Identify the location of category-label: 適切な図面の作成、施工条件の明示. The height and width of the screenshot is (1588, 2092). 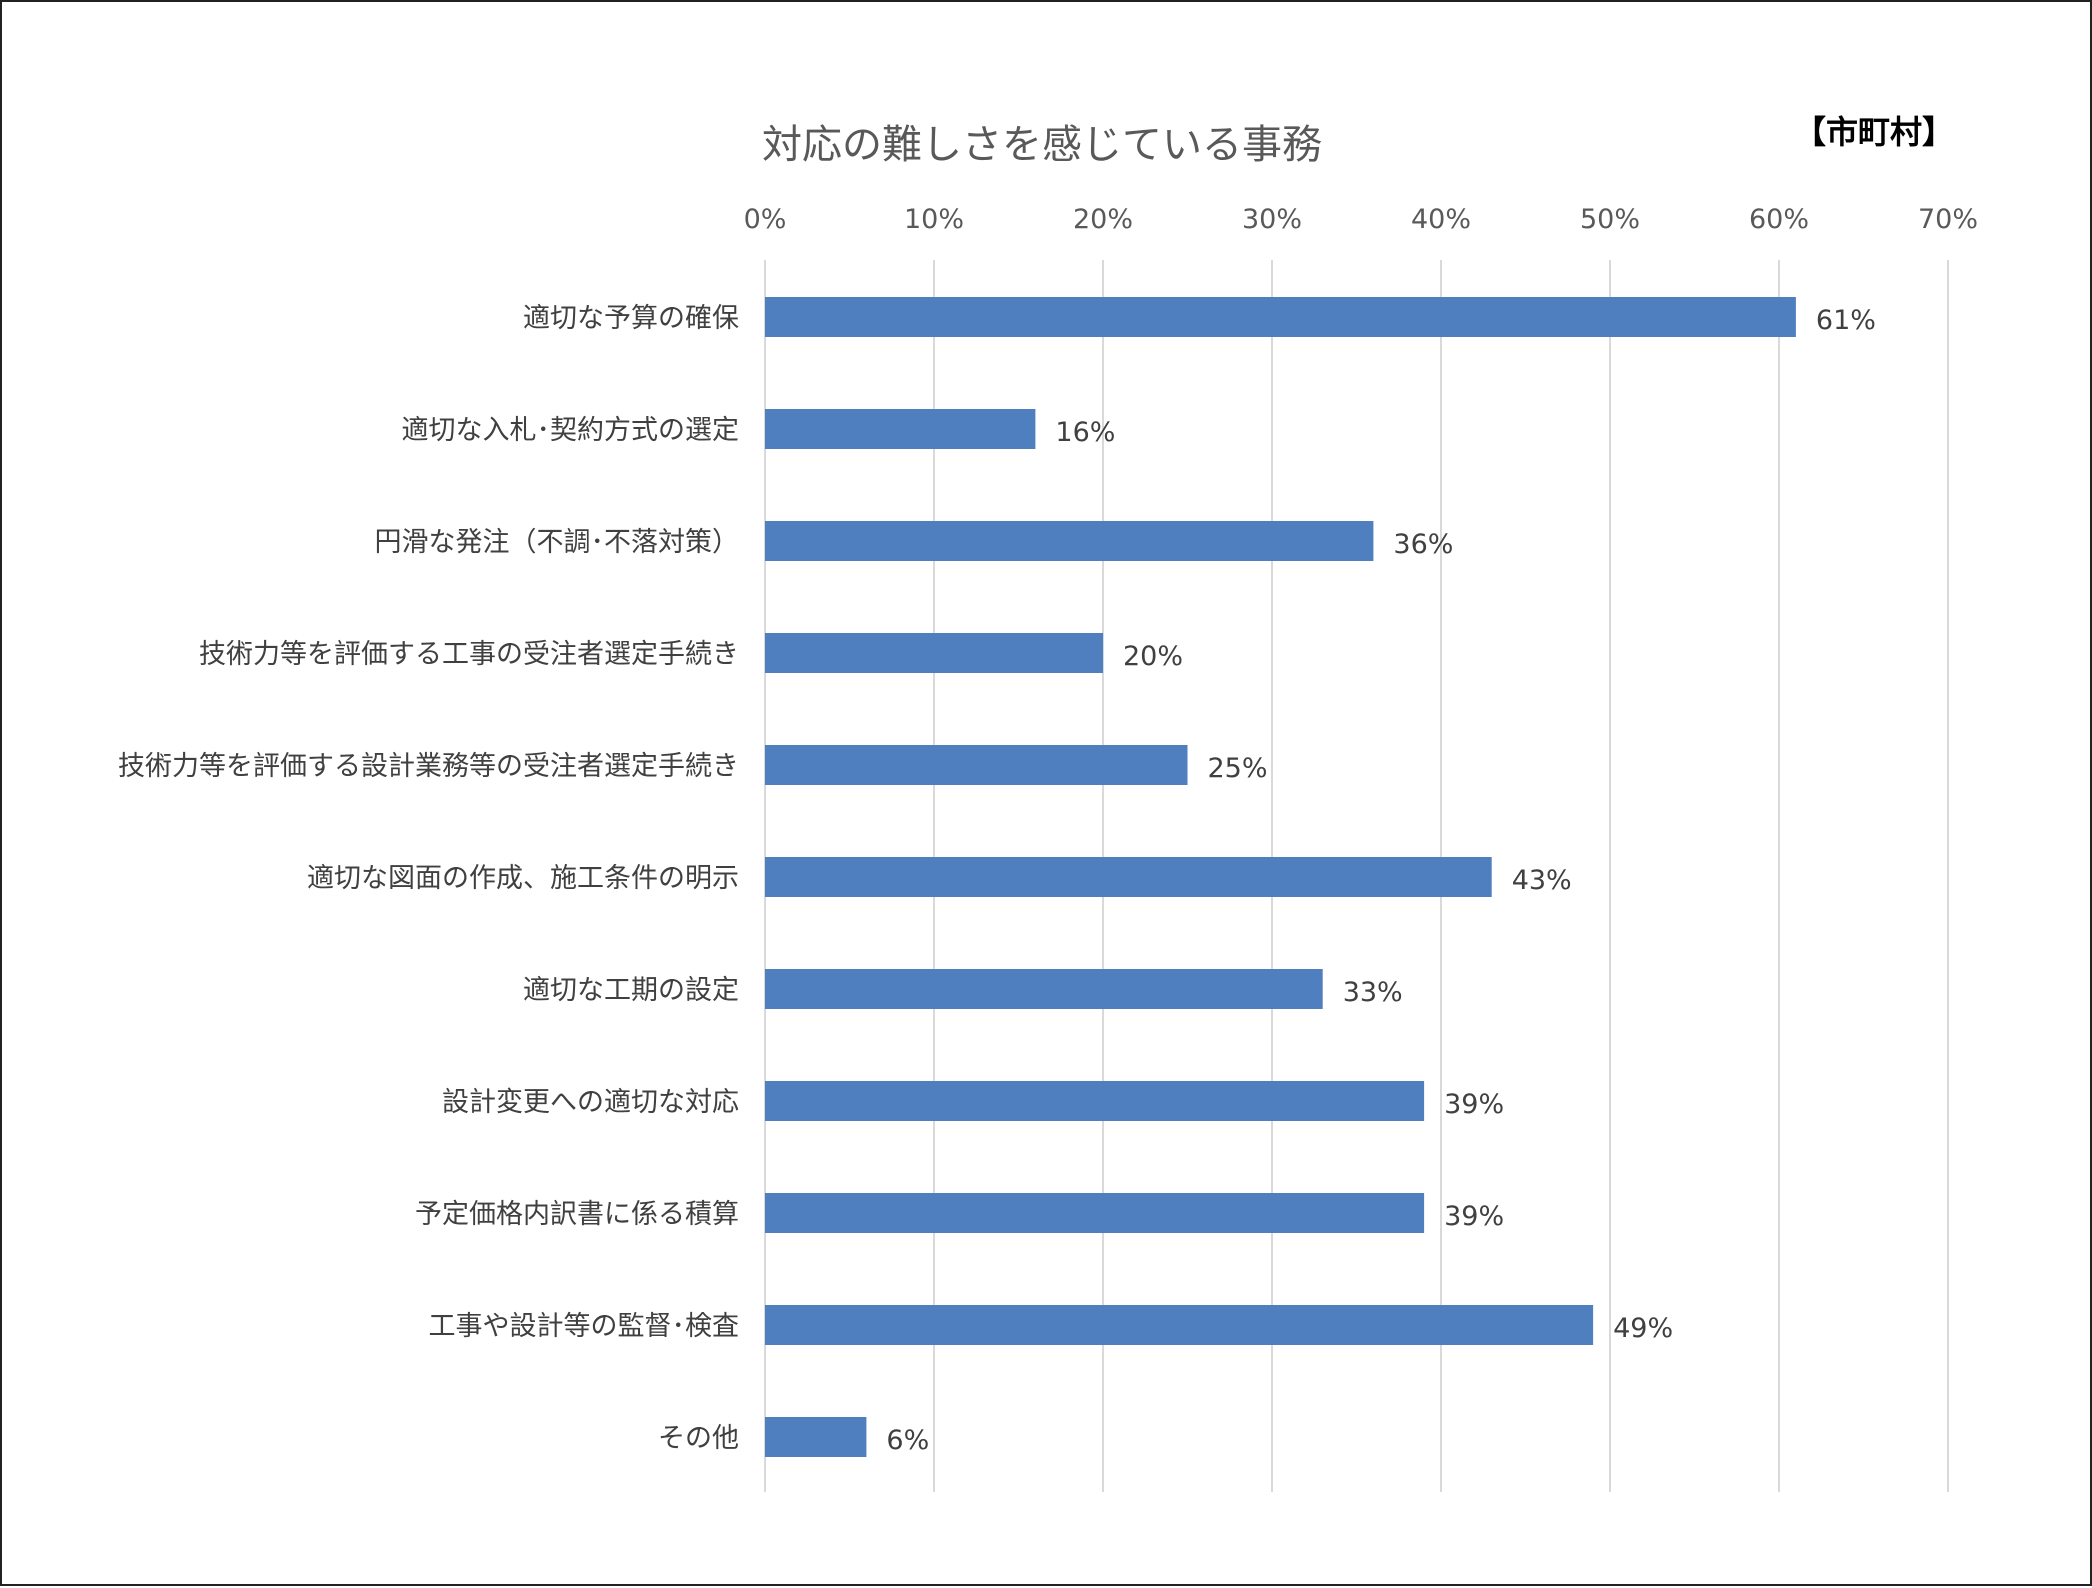
(523, 878).